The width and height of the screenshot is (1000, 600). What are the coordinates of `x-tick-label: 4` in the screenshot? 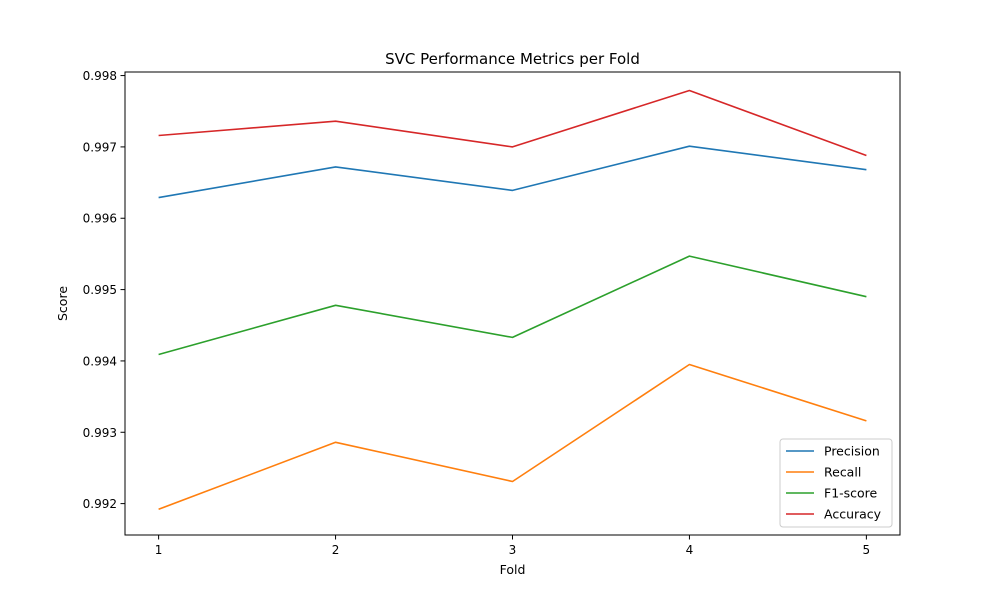 It's located at (690, 550).